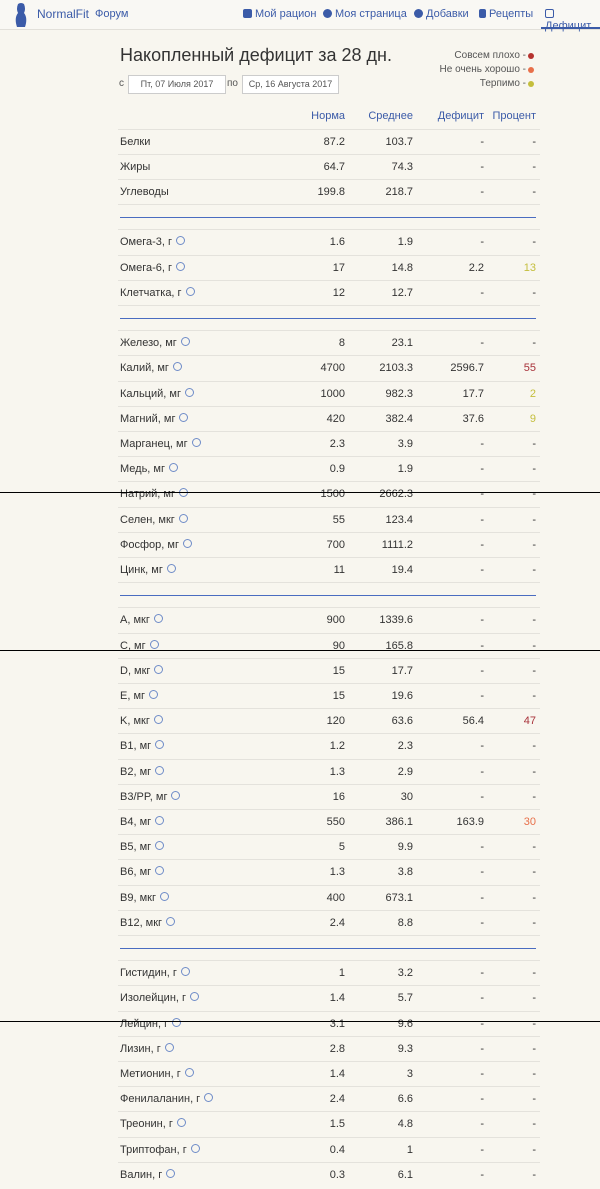 The height and width of the screenshot is (1189, 600). What do you see at coordinates (337, 1124) in the screenshot?
I see `value-cell: 1.5` at bounding box center [337, 1124].